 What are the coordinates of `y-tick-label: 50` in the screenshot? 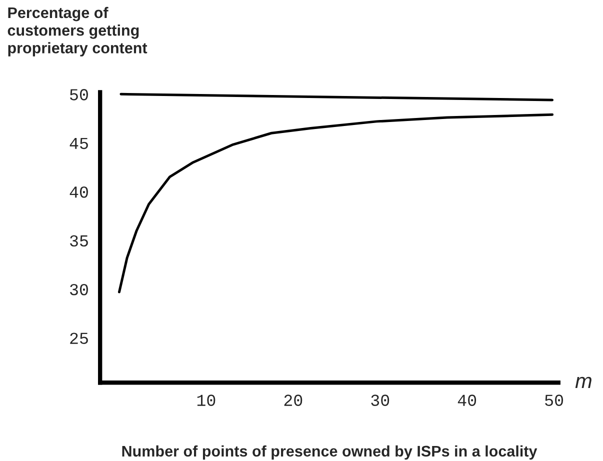 It's located at (79, 94).